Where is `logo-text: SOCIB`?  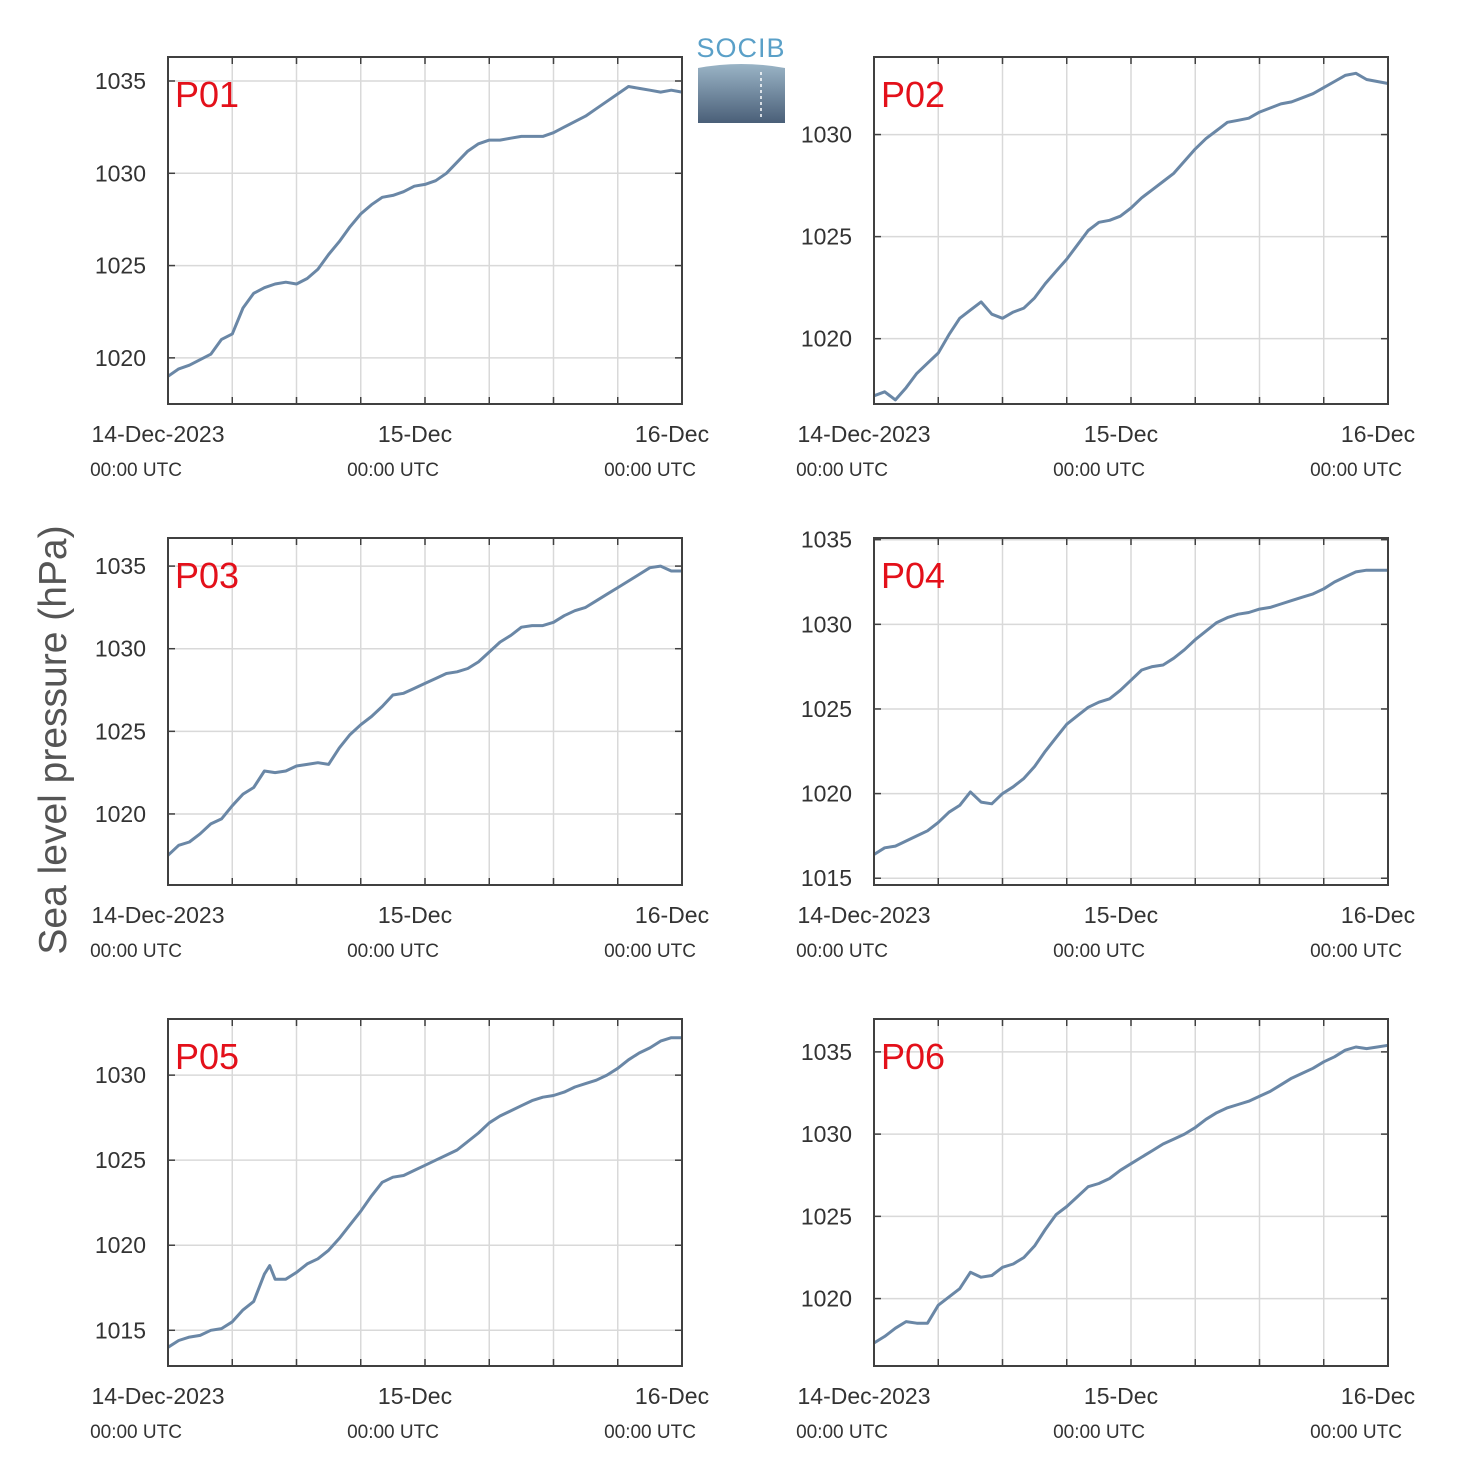 logo-text: SOCIB is located at coordinates (740, 48).